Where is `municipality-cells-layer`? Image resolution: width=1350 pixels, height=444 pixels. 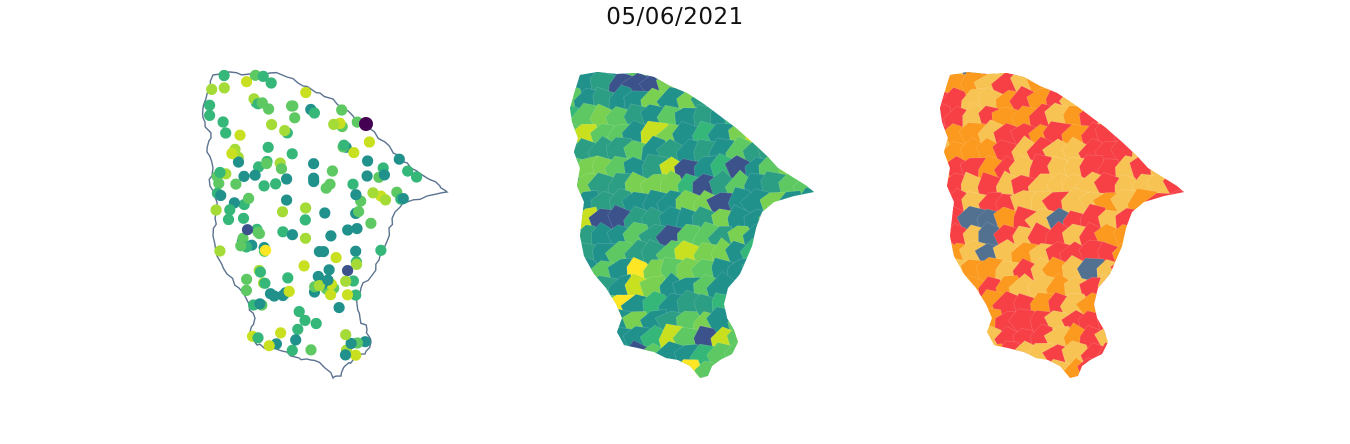
municipality-cells-layer is located at coordinates (692, 226).